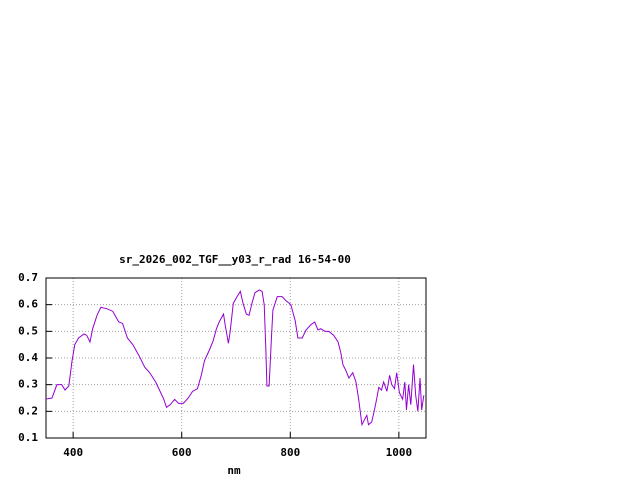 This screenshot has height=480, width=640. What do you see at coordinates (28, 277) in the screenshot?
I see `y-tick-label: 0.7` at bounding box center [28, 277].